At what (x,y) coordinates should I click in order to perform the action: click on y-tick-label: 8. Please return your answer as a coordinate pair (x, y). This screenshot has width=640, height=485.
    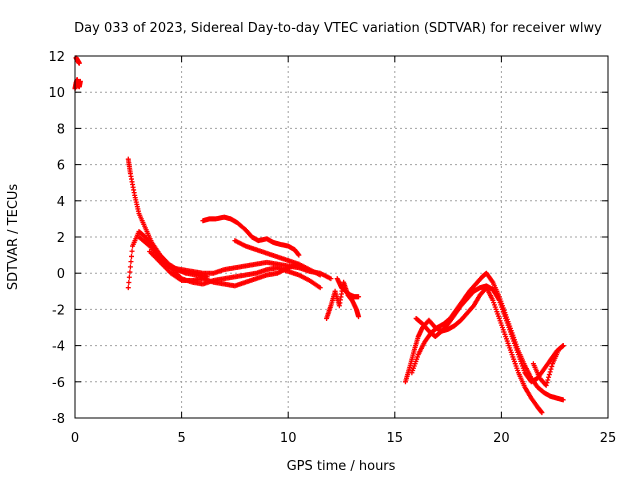
    Looking at the image, I should click on (61, 129).